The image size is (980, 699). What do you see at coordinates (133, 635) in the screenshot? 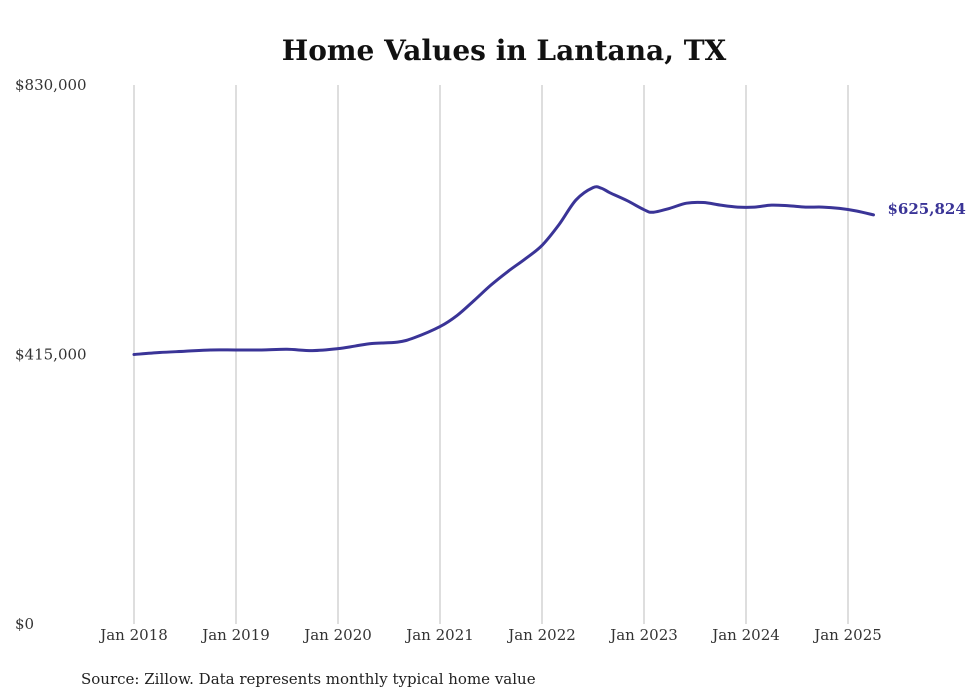
I see `x-tick-label: Jan 2018` at bounding box center [133, 635].